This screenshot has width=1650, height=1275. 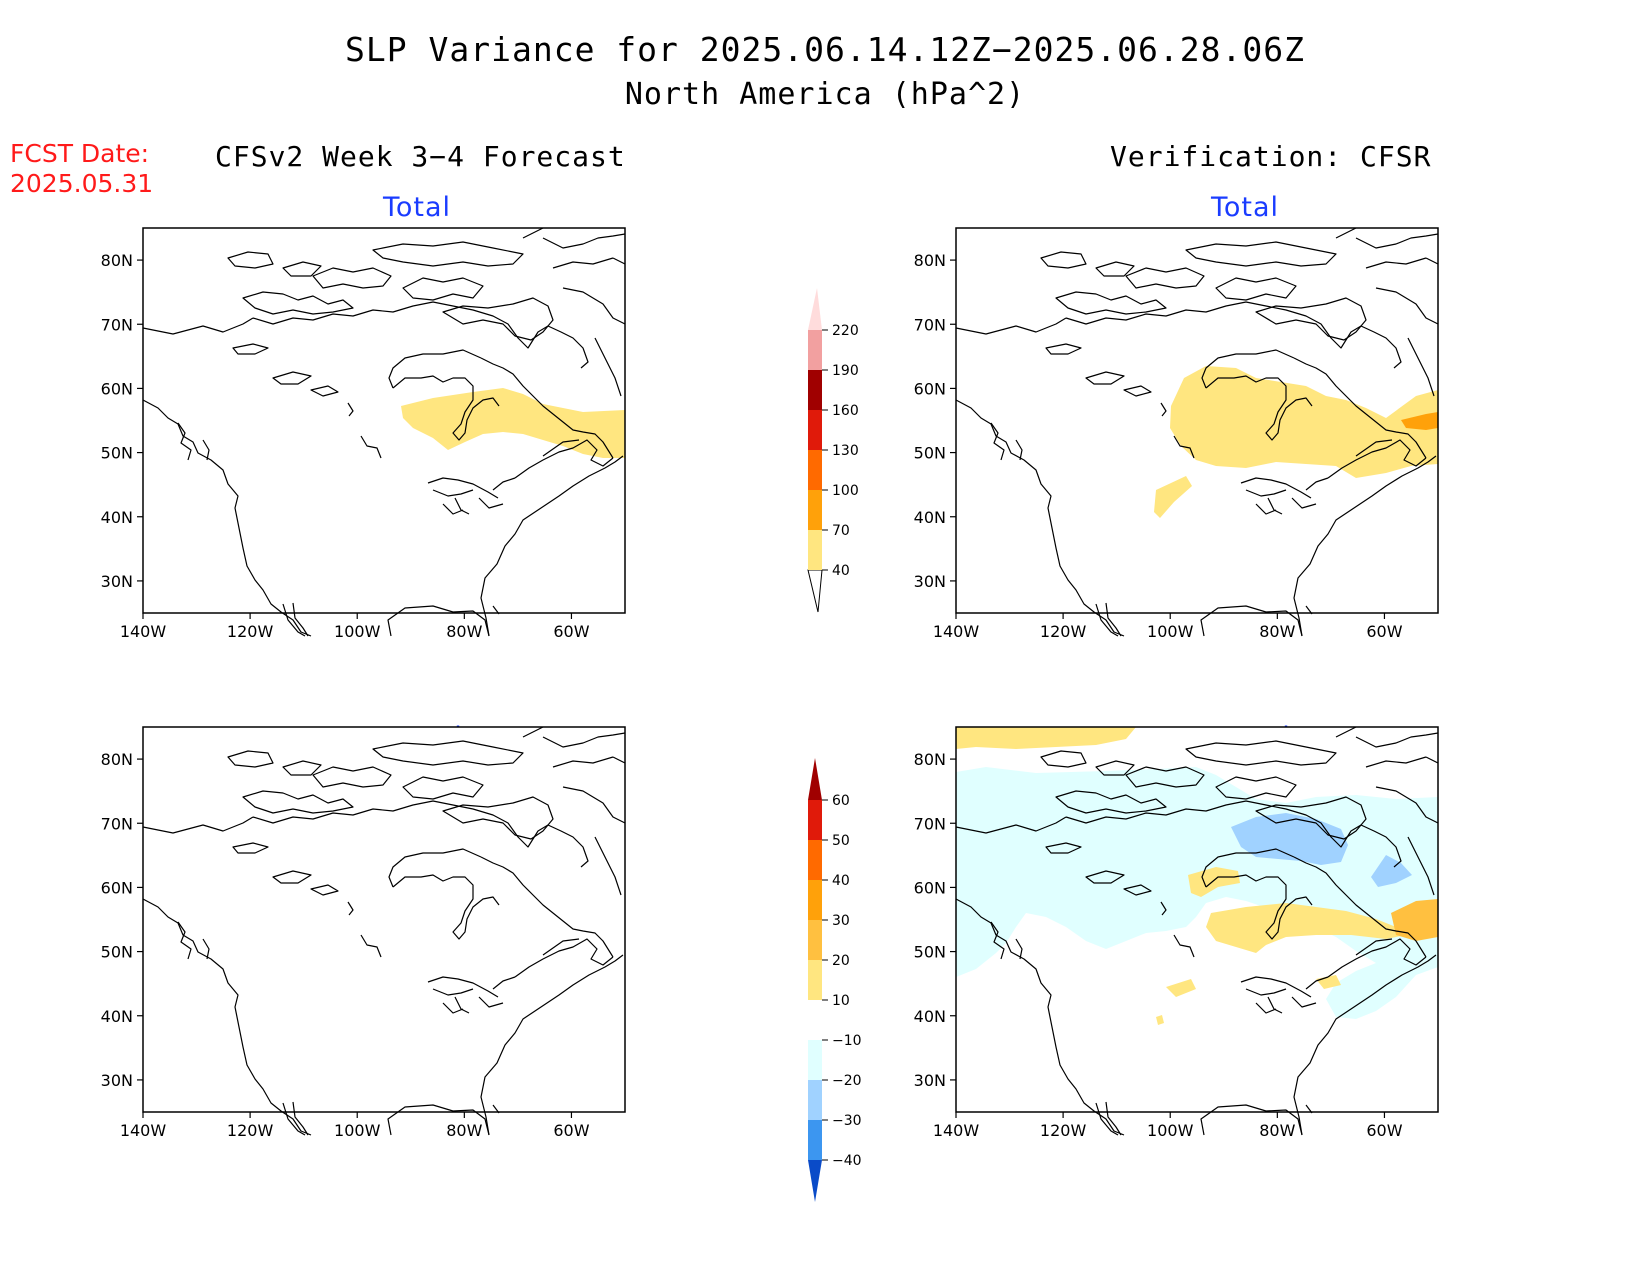 What do you see at coordinates (847, 1081) in the screenshot?
I see `colorbar-anomaly-label: −20` at bounding box center [847, 1081].